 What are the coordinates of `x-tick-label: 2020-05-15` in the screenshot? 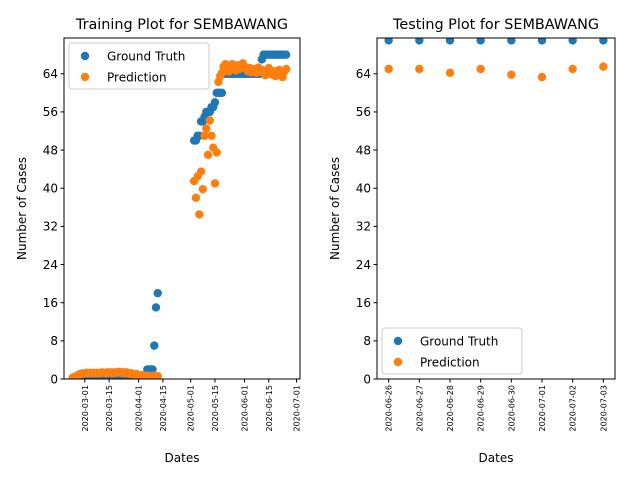 It's located at (215, 408).